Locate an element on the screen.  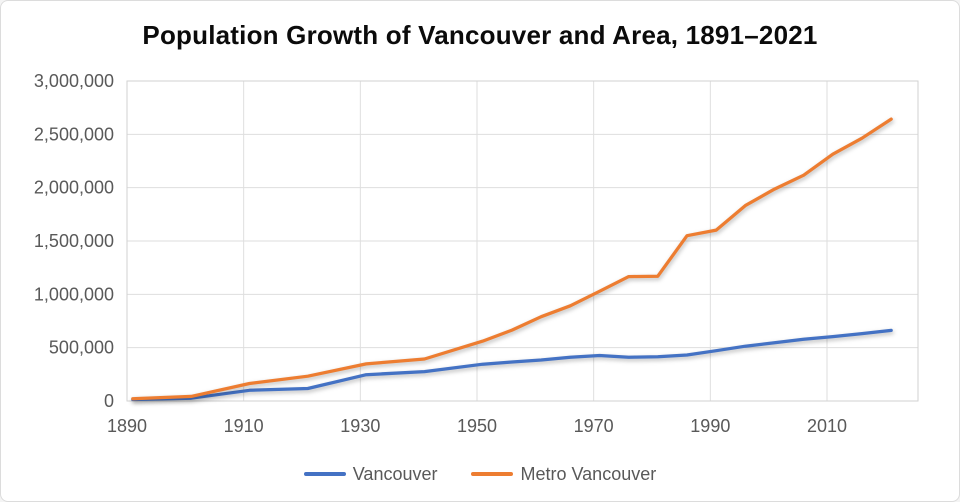
legend-label-vancouver: Vancouver is located at coordinates (395, 473).